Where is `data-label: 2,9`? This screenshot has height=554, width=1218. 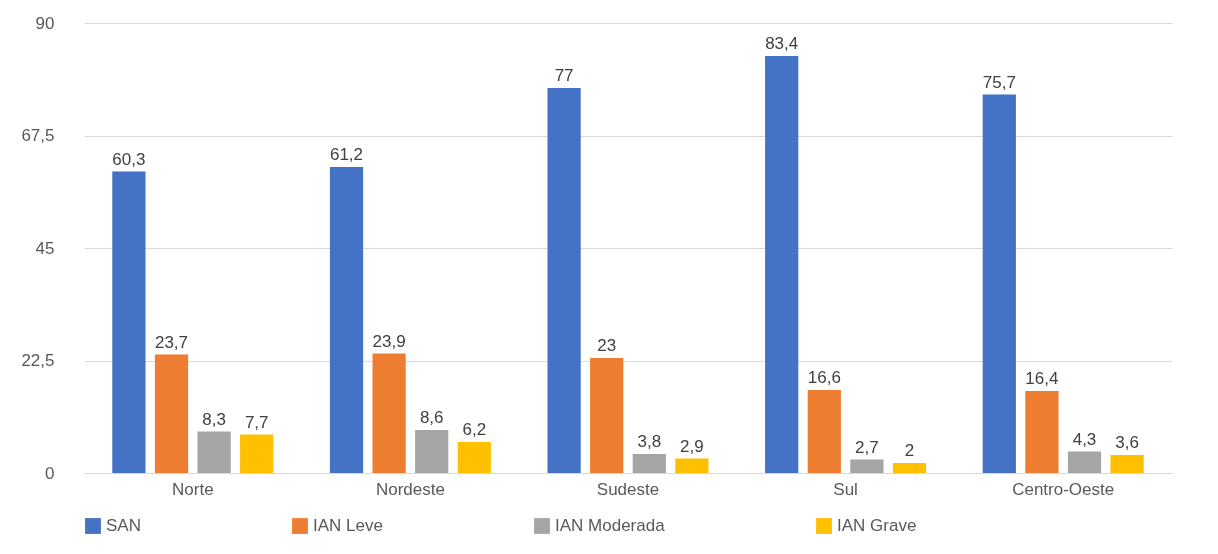 data-label: 2,9 is located at coordinates (692, 446).